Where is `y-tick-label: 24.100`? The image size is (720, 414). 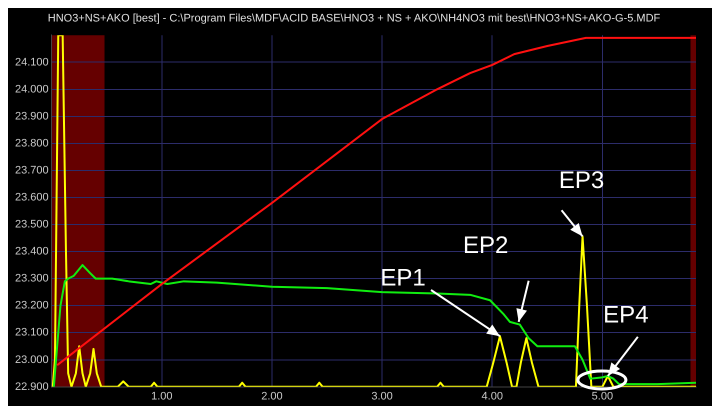
y-tick-label: 24.100 is located at coordinates (31, 62).